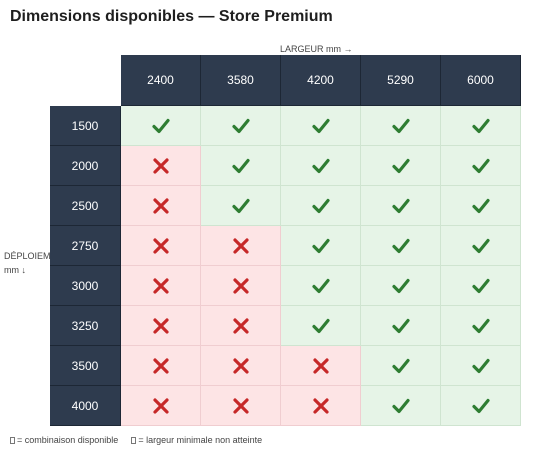 The image size is (540, 465). Describe the element at coordinates (12, 440) in the screenshot. I see `legend-check-icon` at that location.